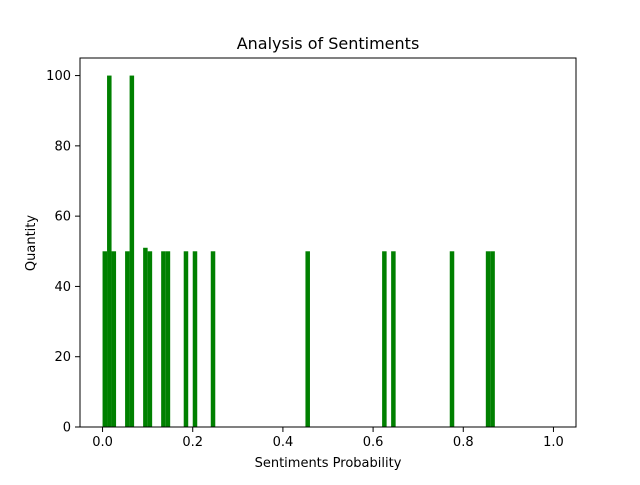 The image size is (640, 485). What do you see at coordinates (283, 442) in the screenshot?
I see `x-tick-label: 0.4` at bounding box center [283, 442].